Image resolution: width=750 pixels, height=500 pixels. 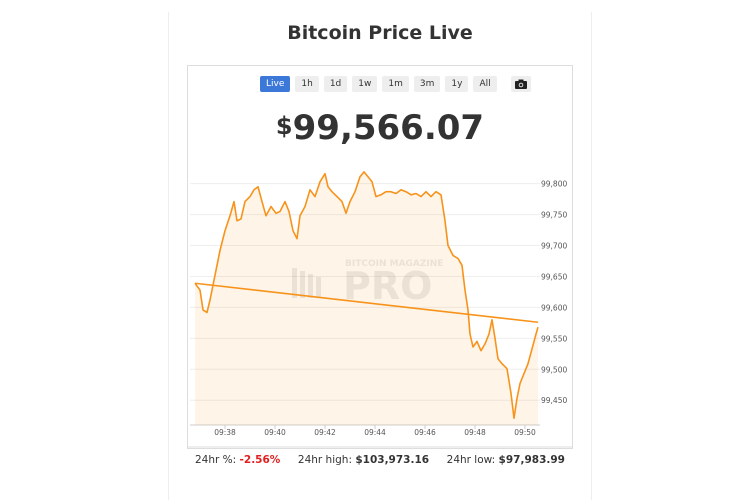 I want to click on x-tick-label: 09:44, so click(x=375, y=432).